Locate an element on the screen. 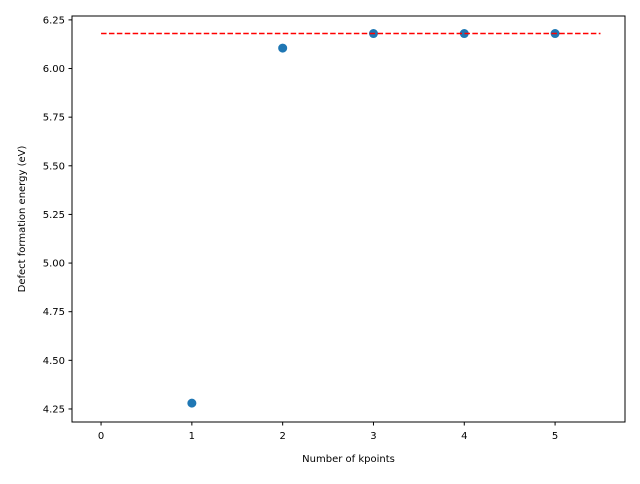  y-tick-label: 5.25 is located at coordinates (54, 215).